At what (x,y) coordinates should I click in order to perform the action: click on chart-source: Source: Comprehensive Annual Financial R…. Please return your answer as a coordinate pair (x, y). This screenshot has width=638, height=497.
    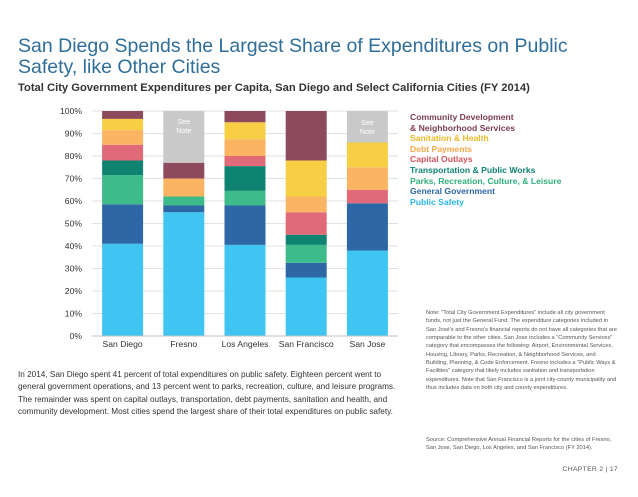
    Looking at the image, I should click on (519, 444).